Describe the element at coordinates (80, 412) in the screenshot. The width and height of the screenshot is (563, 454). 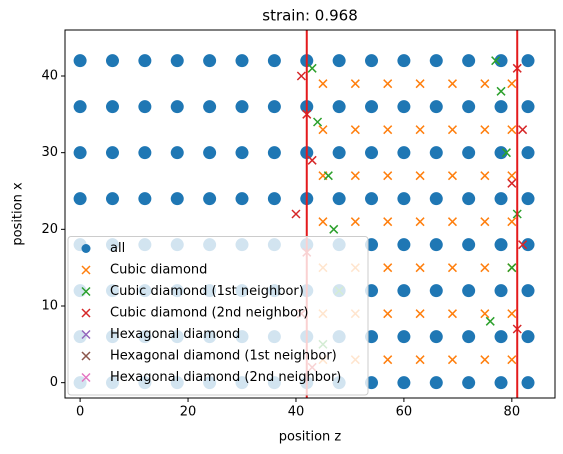
I see `x-tick-label: 0` at that location.